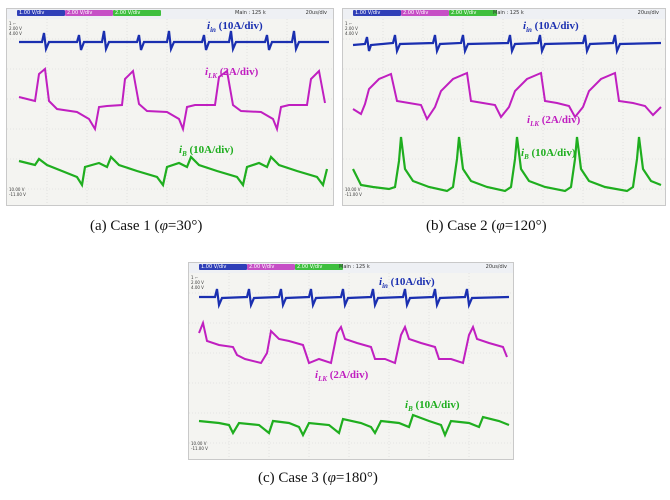 Image resolution: width=670 pixels, height=500 pixels. What do you see at coordinates (548, 154) in the screenshot?
I see `label-ib-b: iB (10A/div)` at bounding box center [548, 154].